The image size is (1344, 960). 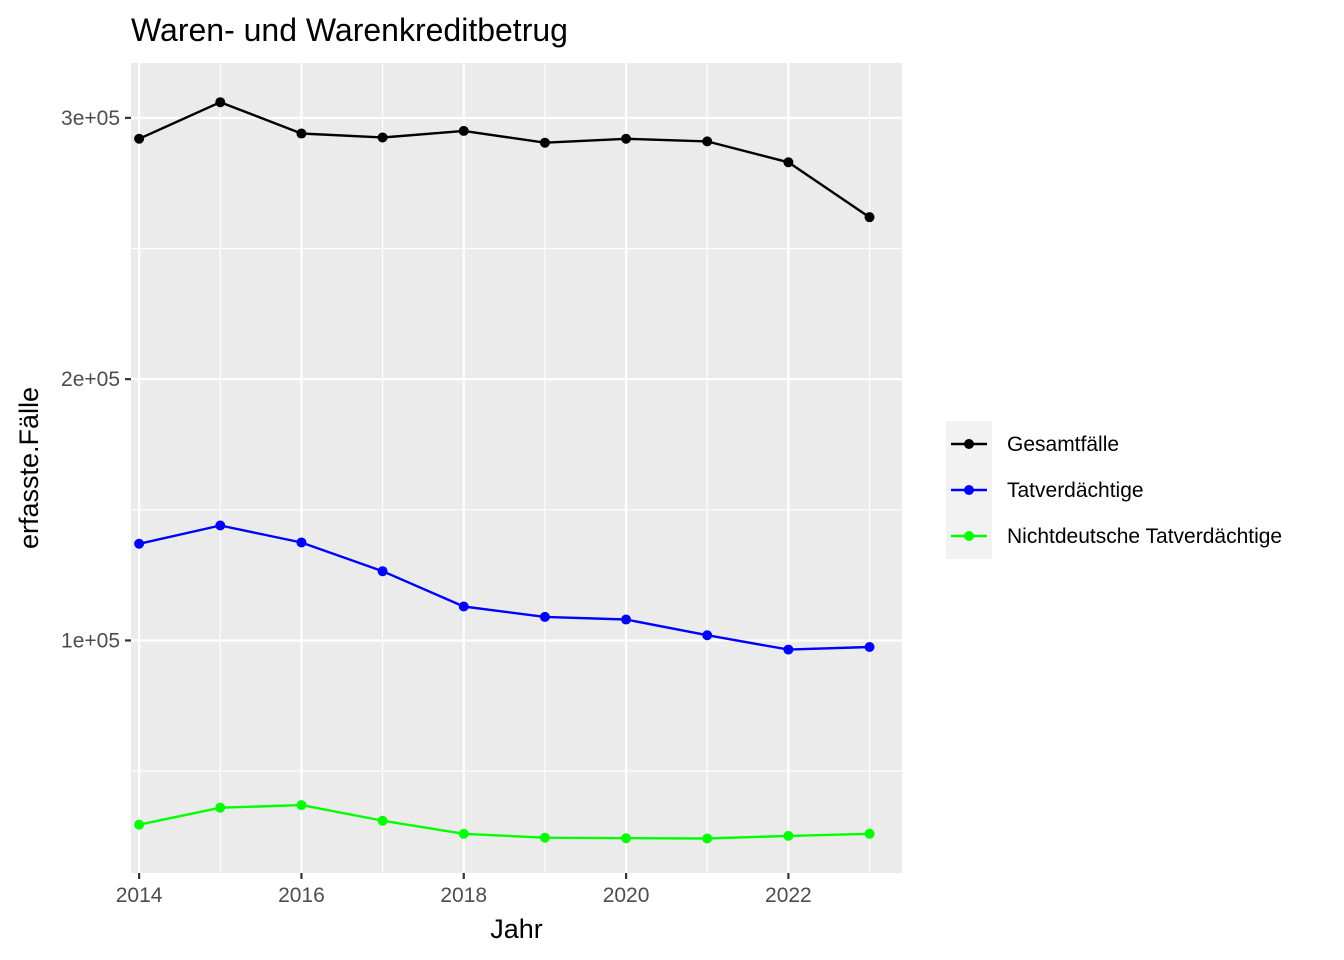 What do you see at coordinates (626, 895) in the screenshot?
I see `x-tick-label: 2020` at bounding box center [626, 895].